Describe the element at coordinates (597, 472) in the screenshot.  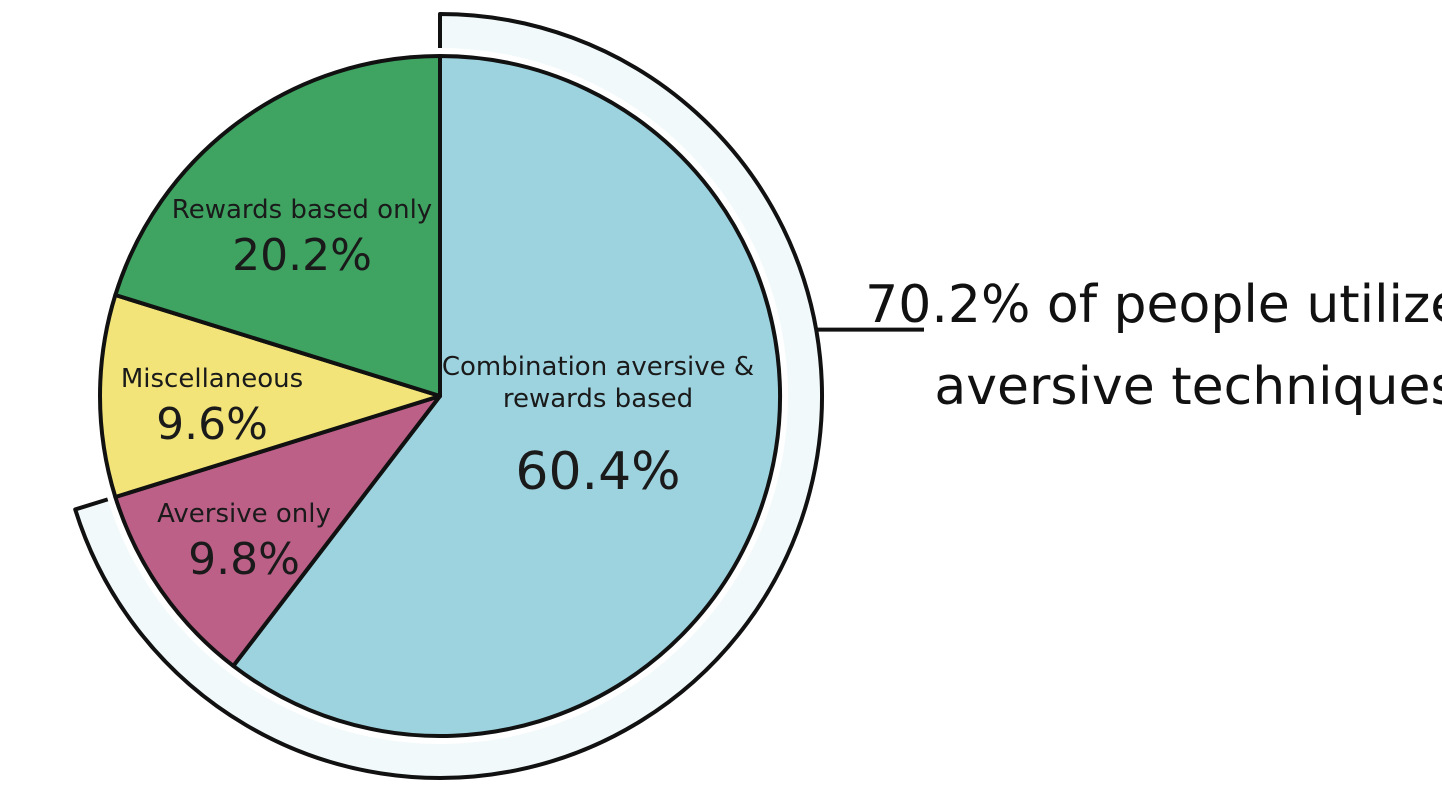
I see `slice-value-combination-aversive-and-rewards-based: 60.4%` at that location.